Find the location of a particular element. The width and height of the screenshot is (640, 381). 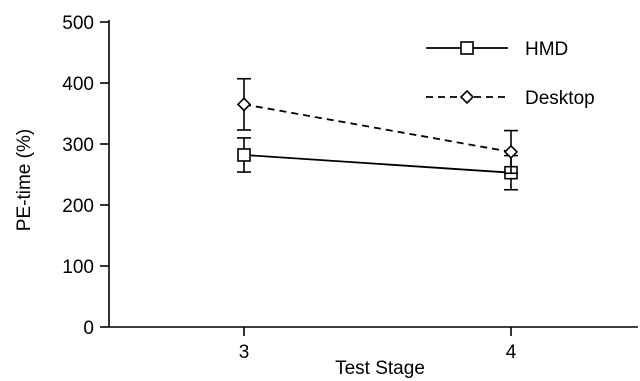

legend-label: Desktop is located at coordinates (560, 98).